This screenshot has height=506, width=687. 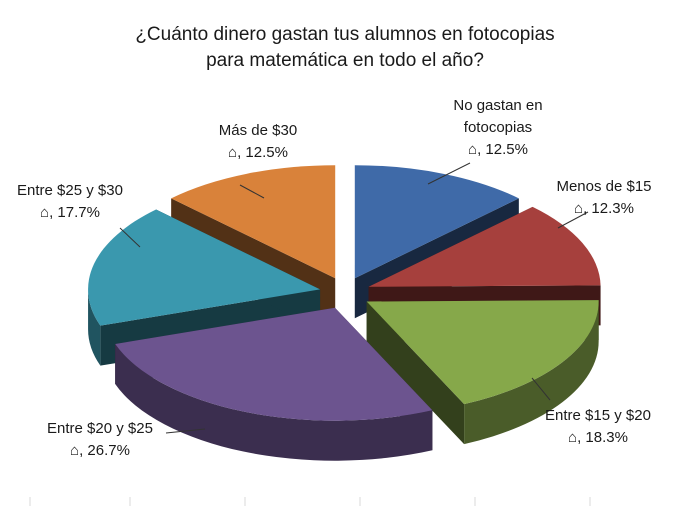 I want to click on data-label-category: No gastan en, so click(x=497, y=105).